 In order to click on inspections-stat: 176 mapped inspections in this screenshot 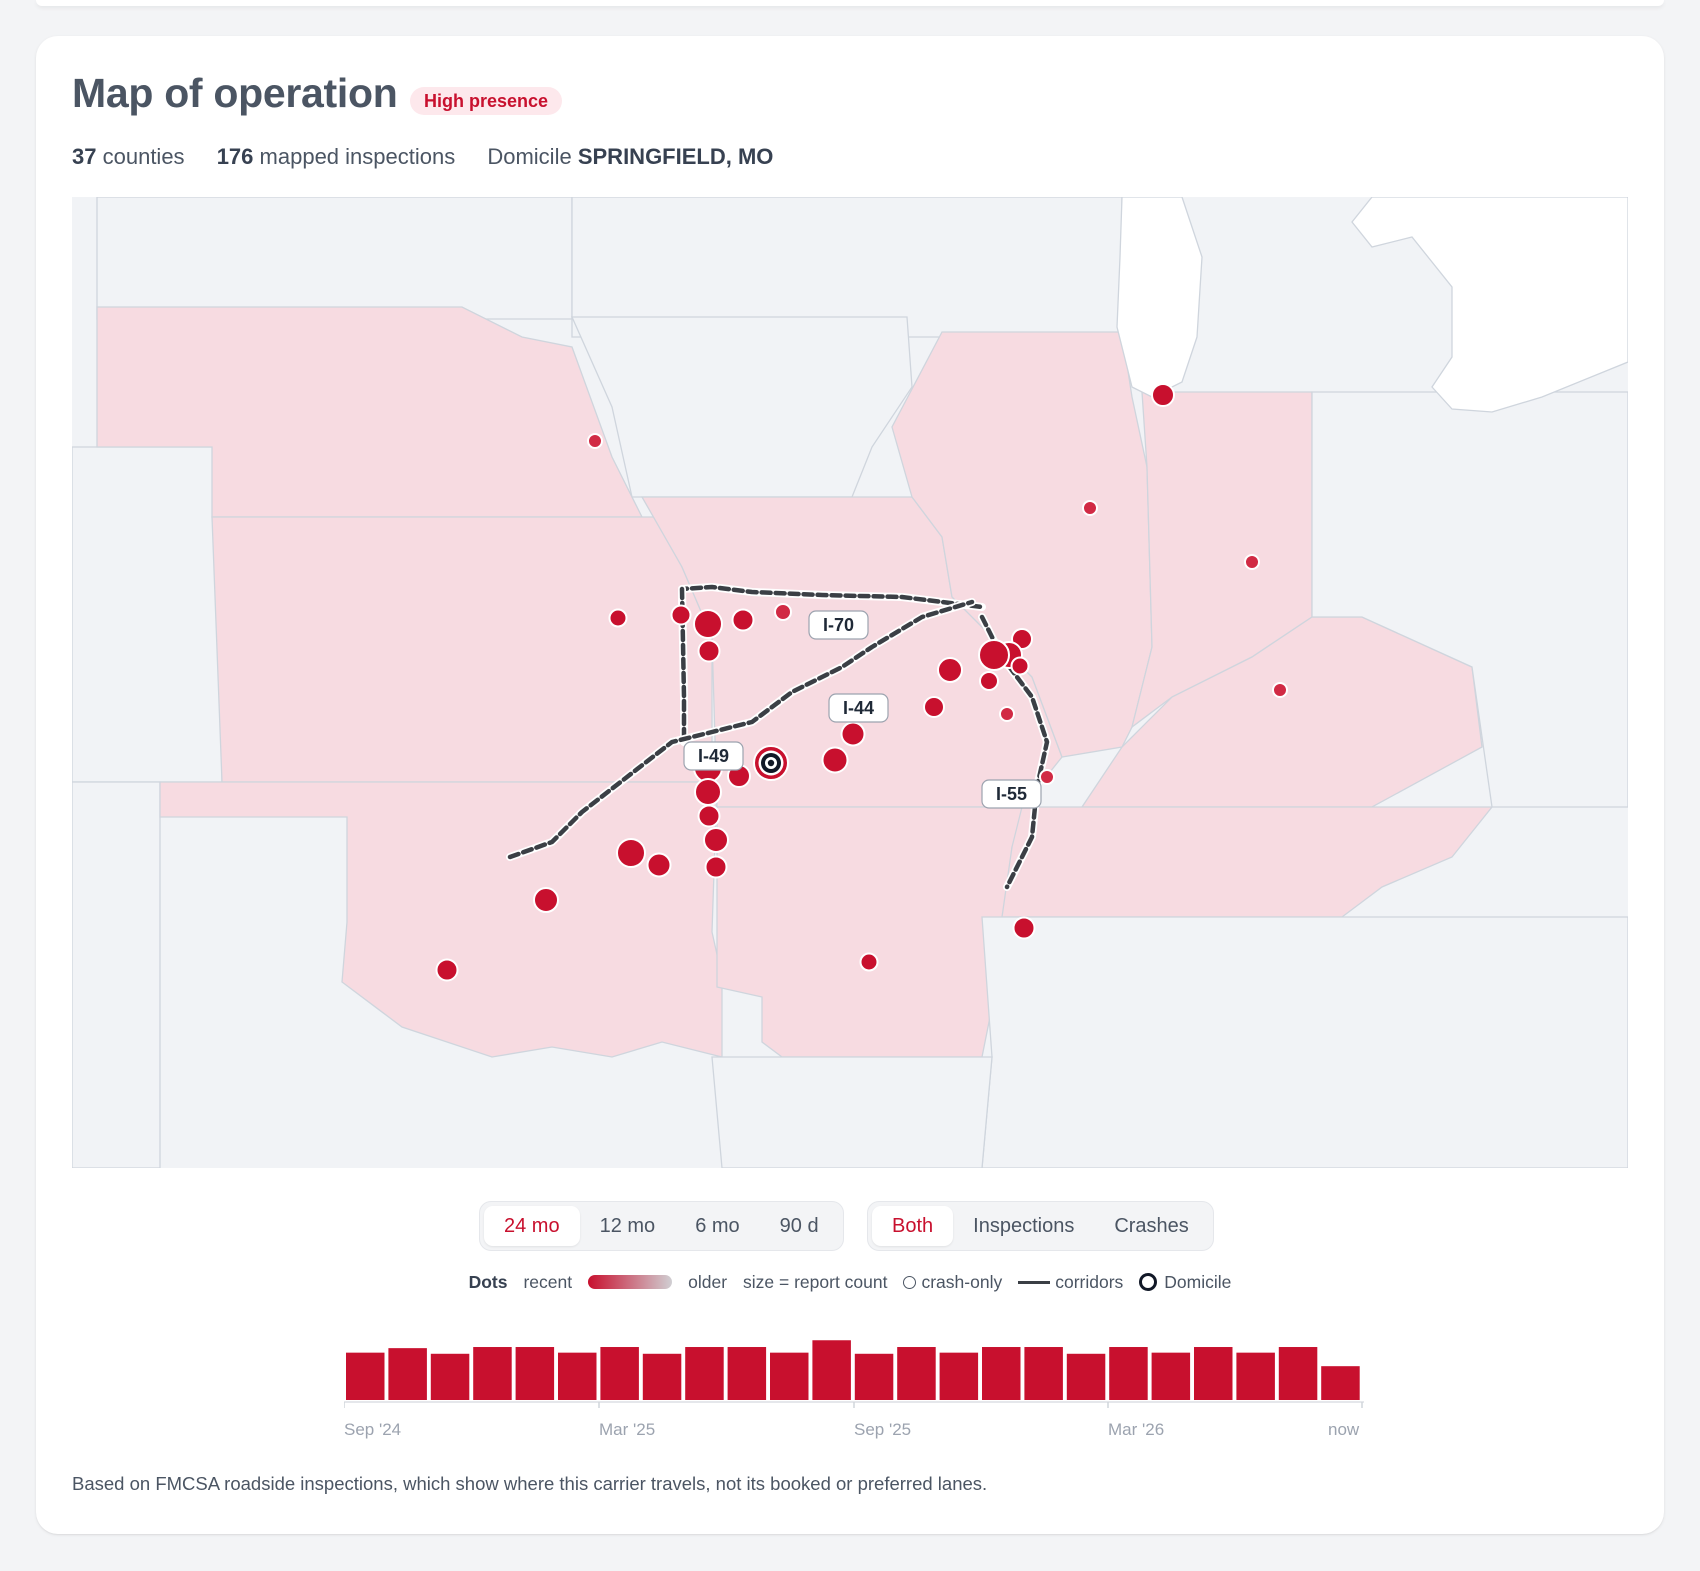, I will do `click(336, 156)`.